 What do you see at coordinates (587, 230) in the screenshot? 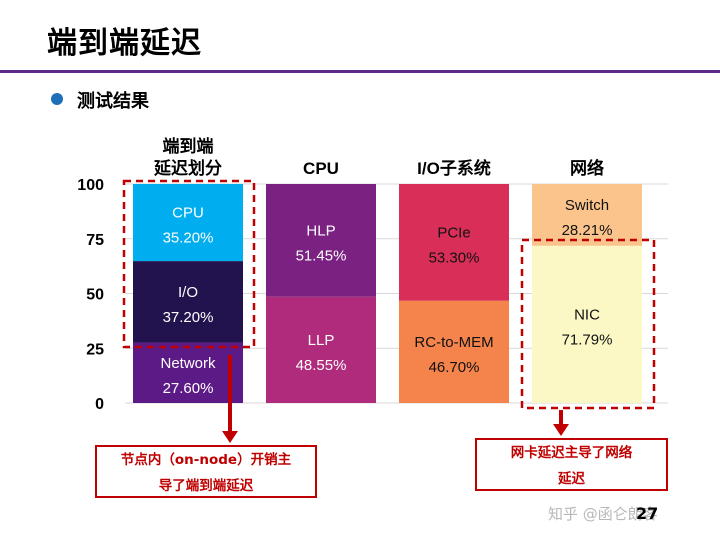
I see `segment-value-label: 28.21%` at bounding box center [587, 230].